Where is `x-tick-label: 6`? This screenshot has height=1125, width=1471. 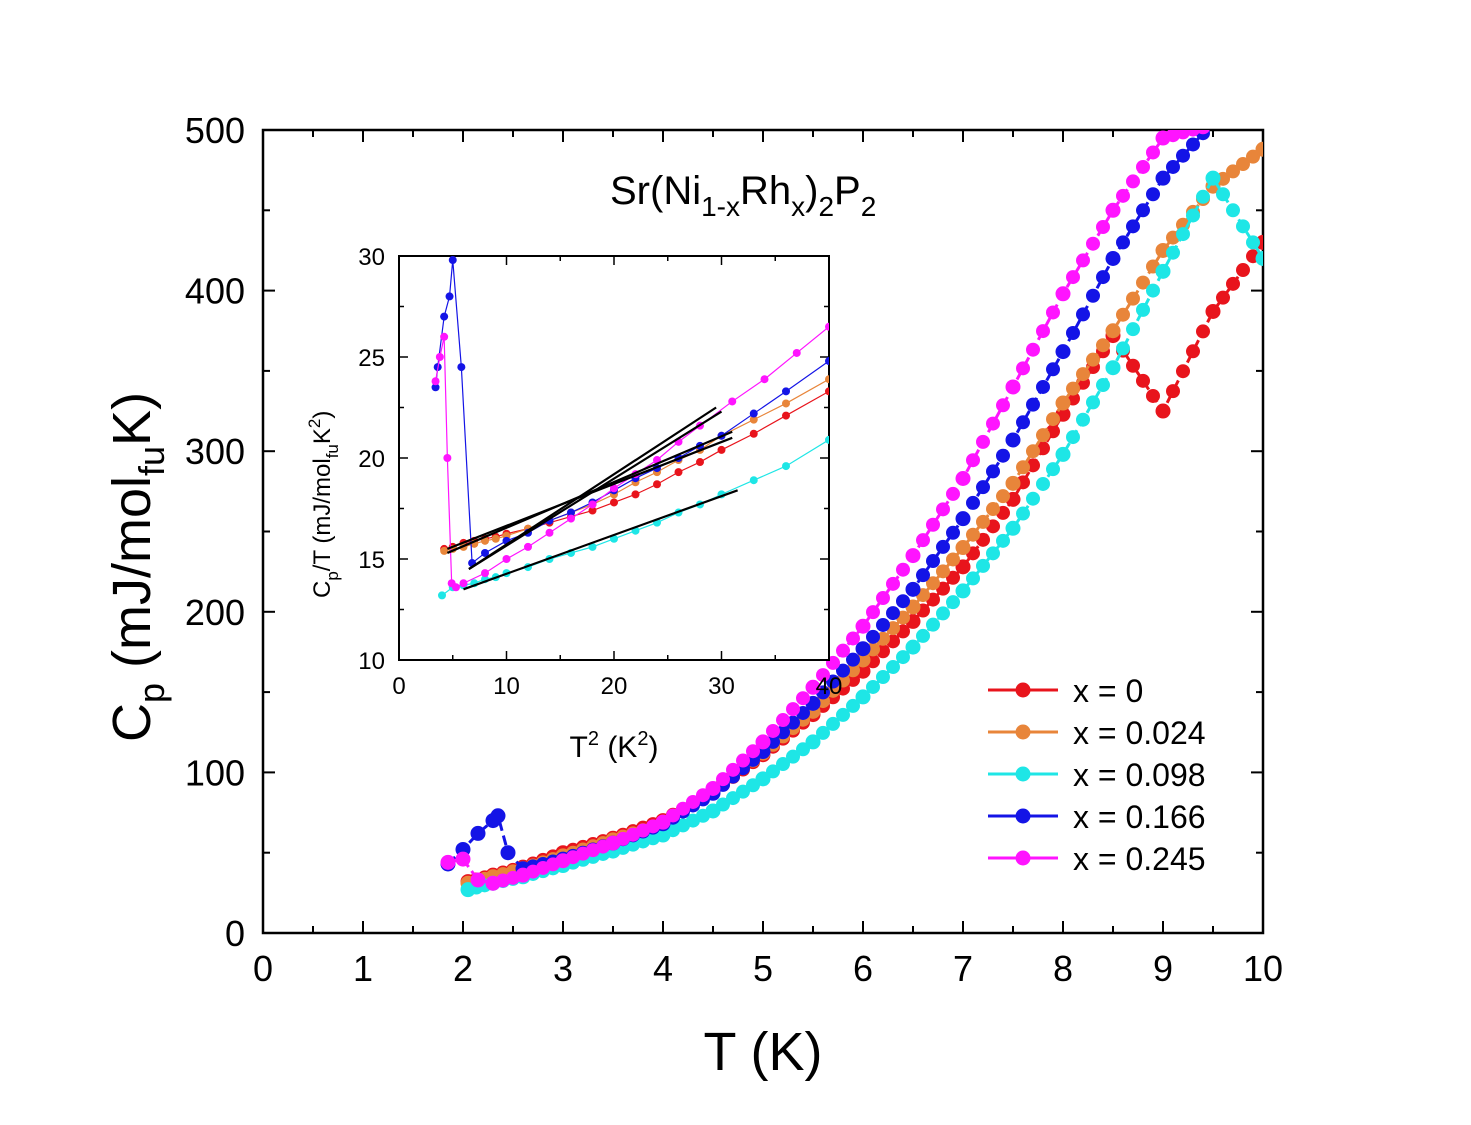
x-tick-label: 6 is located at coordinates (863, 968).